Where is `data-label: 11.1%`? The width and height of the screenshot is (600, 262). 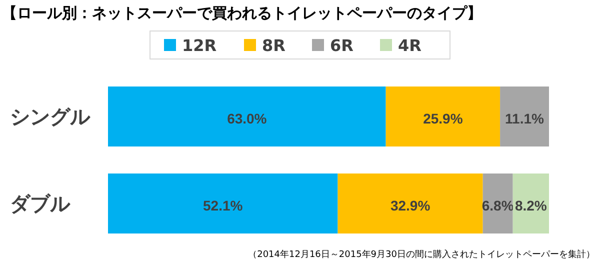
data-label: 11.1% is located at coordinates (525, 118).